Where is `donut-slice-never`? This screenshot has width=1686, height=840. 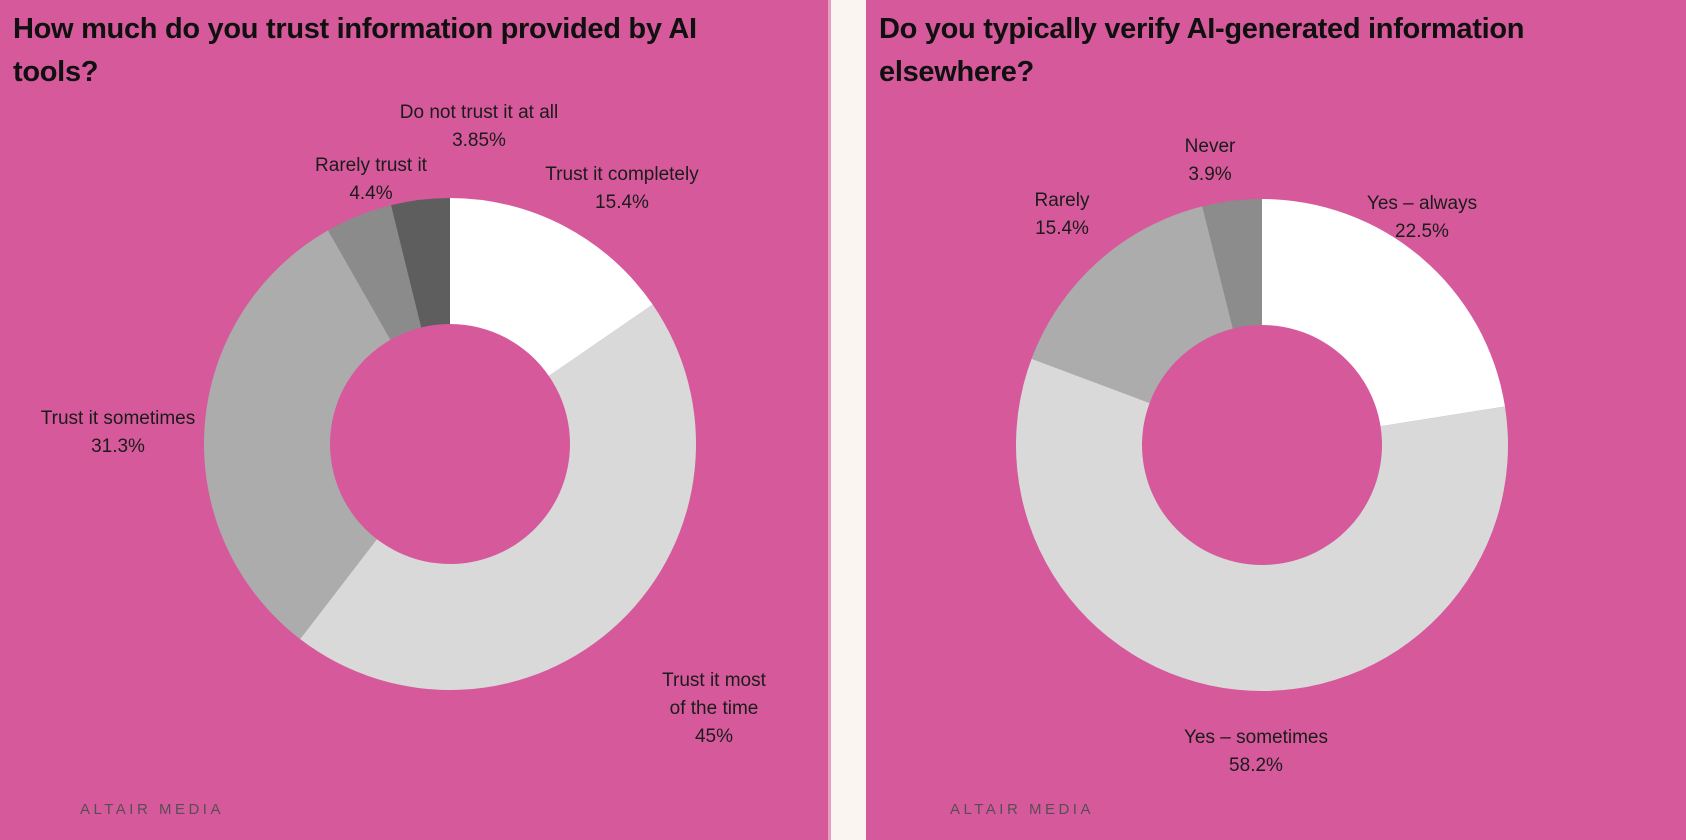
donut-slice-never is located at coordinates (1232, 264).